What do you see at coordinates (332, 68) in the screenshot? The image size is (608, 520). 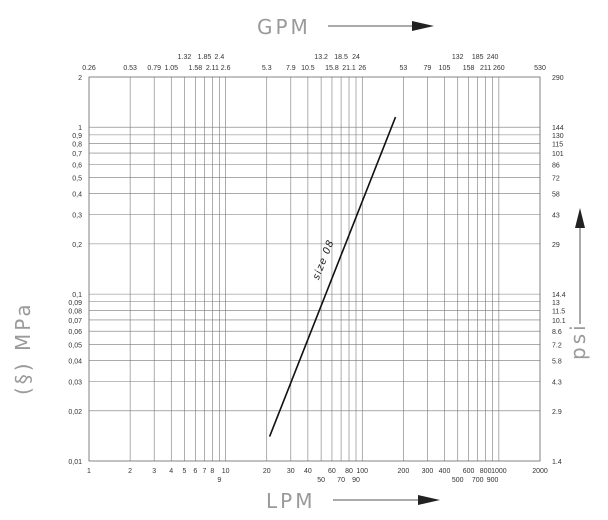 I see `top-tick-label: 15.8` at bounding box center [332, 68].